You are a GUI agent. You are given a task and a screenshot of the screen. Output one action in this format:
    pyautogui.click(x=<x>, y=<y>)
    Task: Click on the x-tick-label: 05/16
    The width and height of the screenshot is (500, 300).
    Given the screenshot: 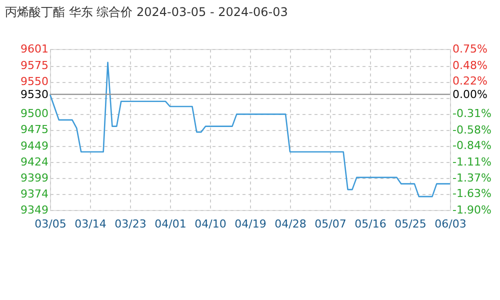 What is the action you would take?
    pyautogui.click(x=370, y=224)
    